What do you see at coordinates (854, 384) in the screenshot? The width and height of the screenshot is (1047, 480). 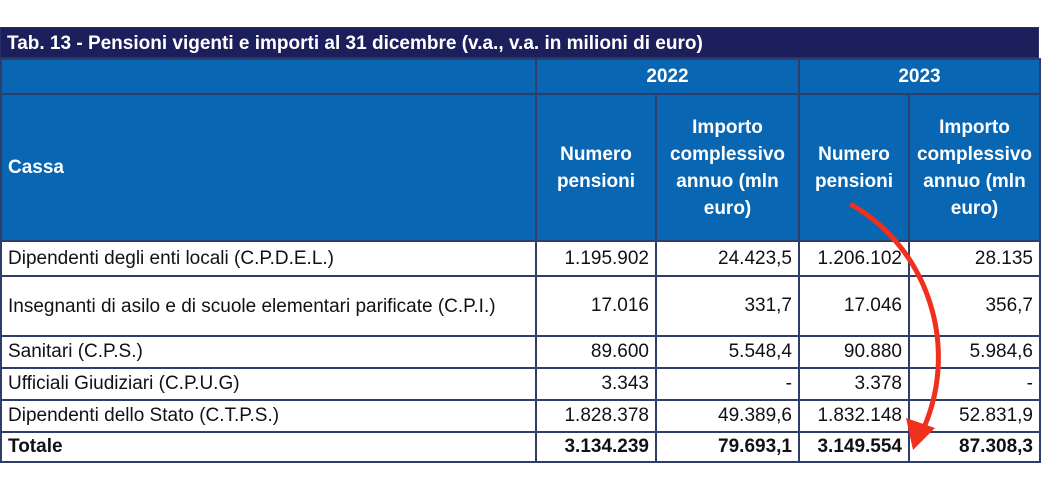 I see `cell-value: 3.378` at bounding box center [854, 384].